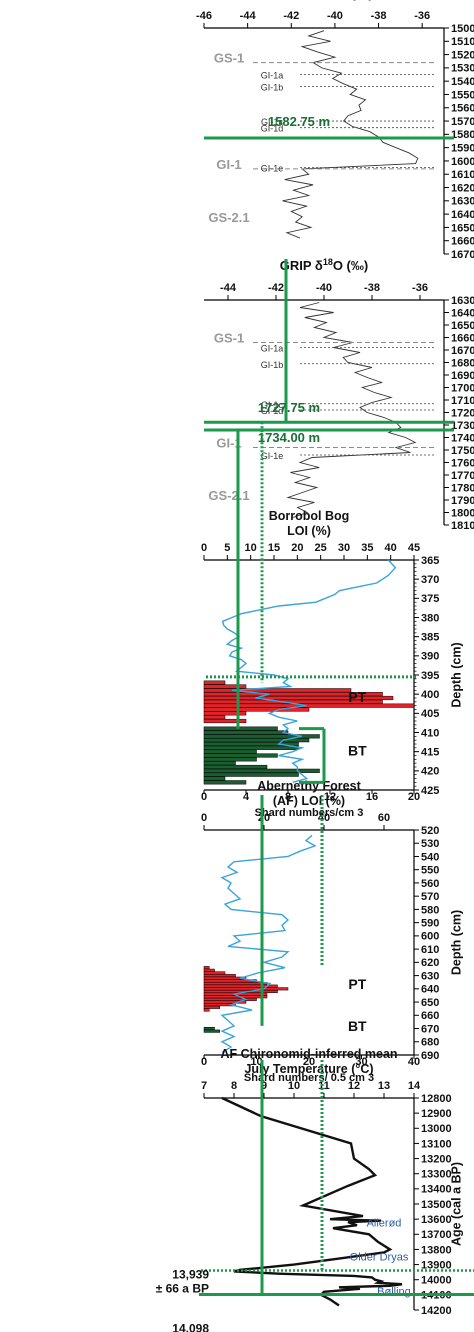 This screenshot has width=474, height=1332. What do you see at coordinates (367, 548) in the screenshot?
I see `y-tick-label: 35` at bounding box center [367, 548].